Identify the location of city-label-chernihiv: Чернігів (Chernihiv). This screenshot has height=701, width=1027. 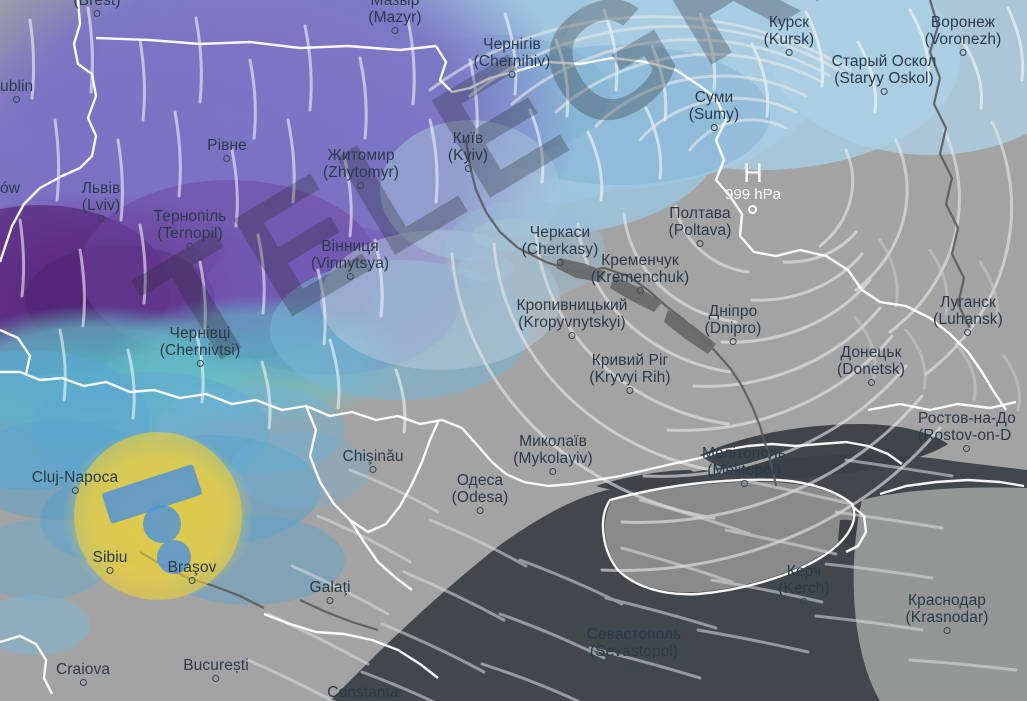
(512, 57).